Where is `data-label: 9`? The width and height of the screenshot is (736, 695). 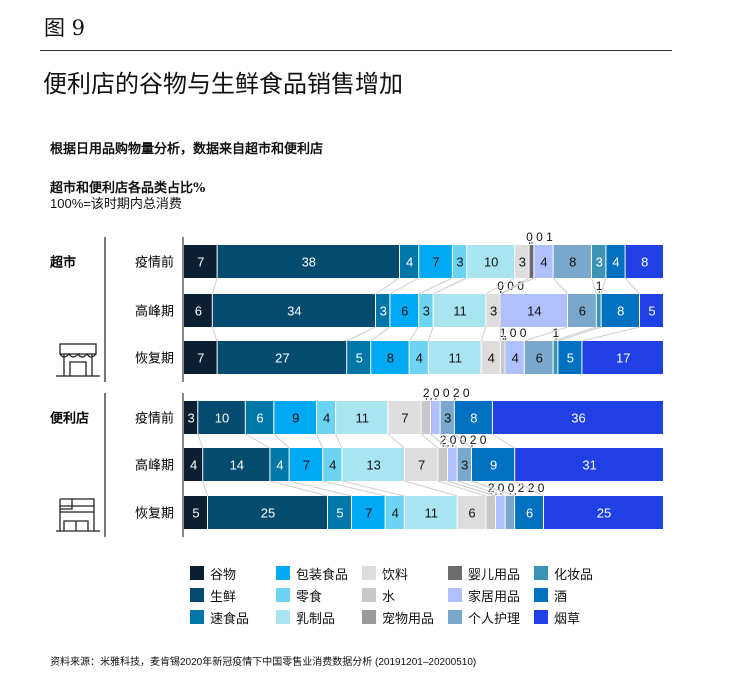 data-label: 9 is located at coordinates (295, 418).